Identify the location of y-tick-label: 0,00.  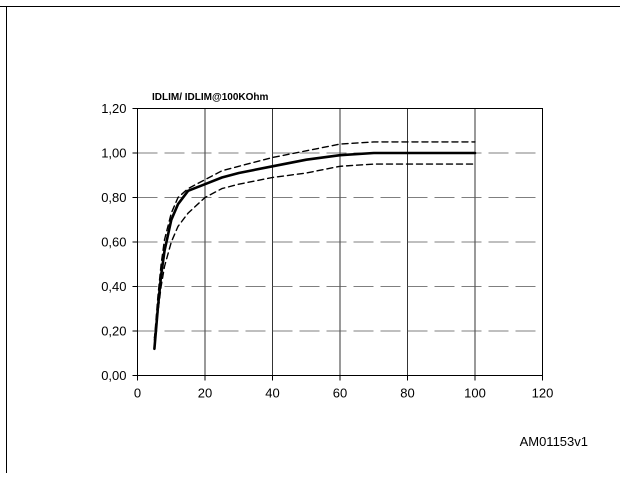
(113, 375).